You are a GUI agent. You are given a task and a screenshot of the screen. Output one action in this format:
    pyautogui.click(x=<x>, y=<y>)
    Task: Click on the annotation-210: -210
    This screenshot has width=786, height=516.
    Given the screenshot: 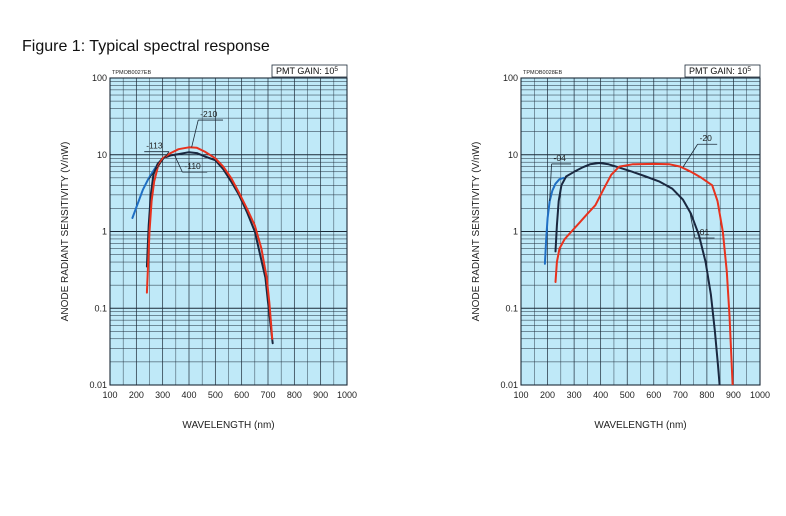 What is the action you would take?
    pyautogui.click(x=207, y=128)
    